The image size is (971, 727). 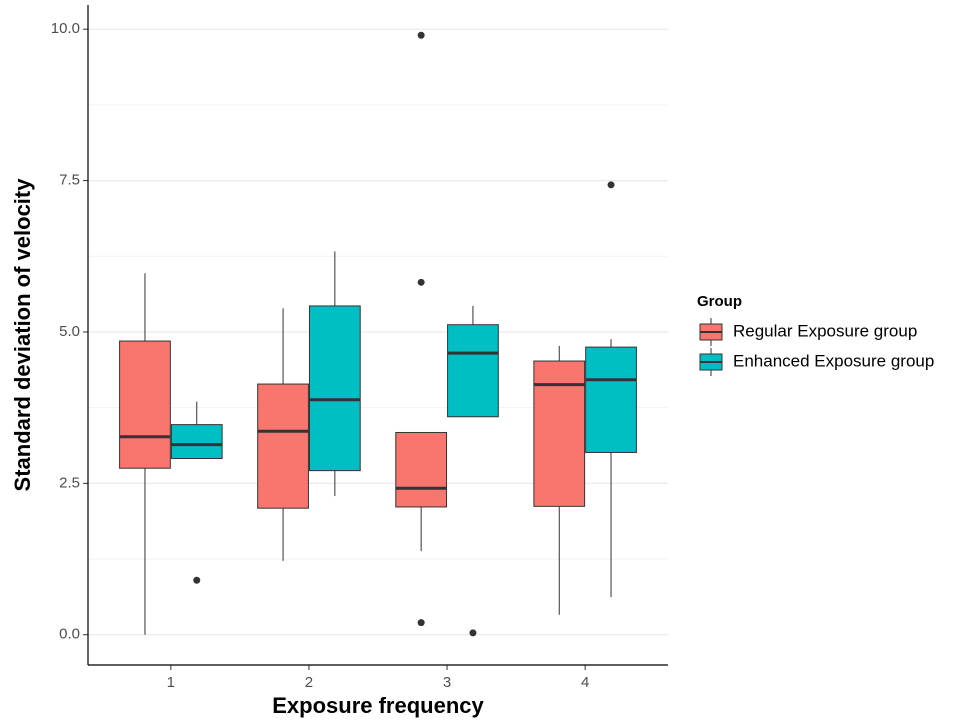 I want to click on x-tick-label: 1, so click(x=171, y=682).